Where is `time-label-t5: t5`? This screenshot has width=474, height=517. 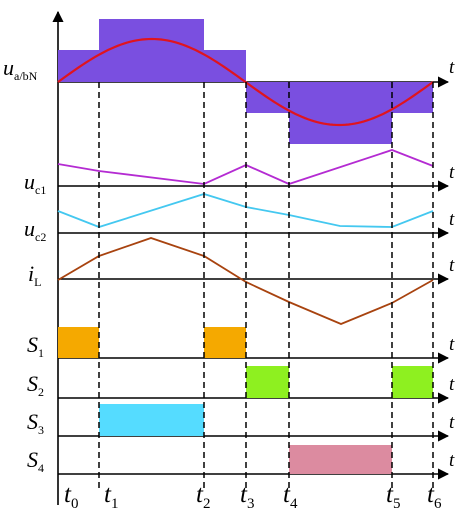
time-label-t5: t5 is located at coordinates (393, 496).